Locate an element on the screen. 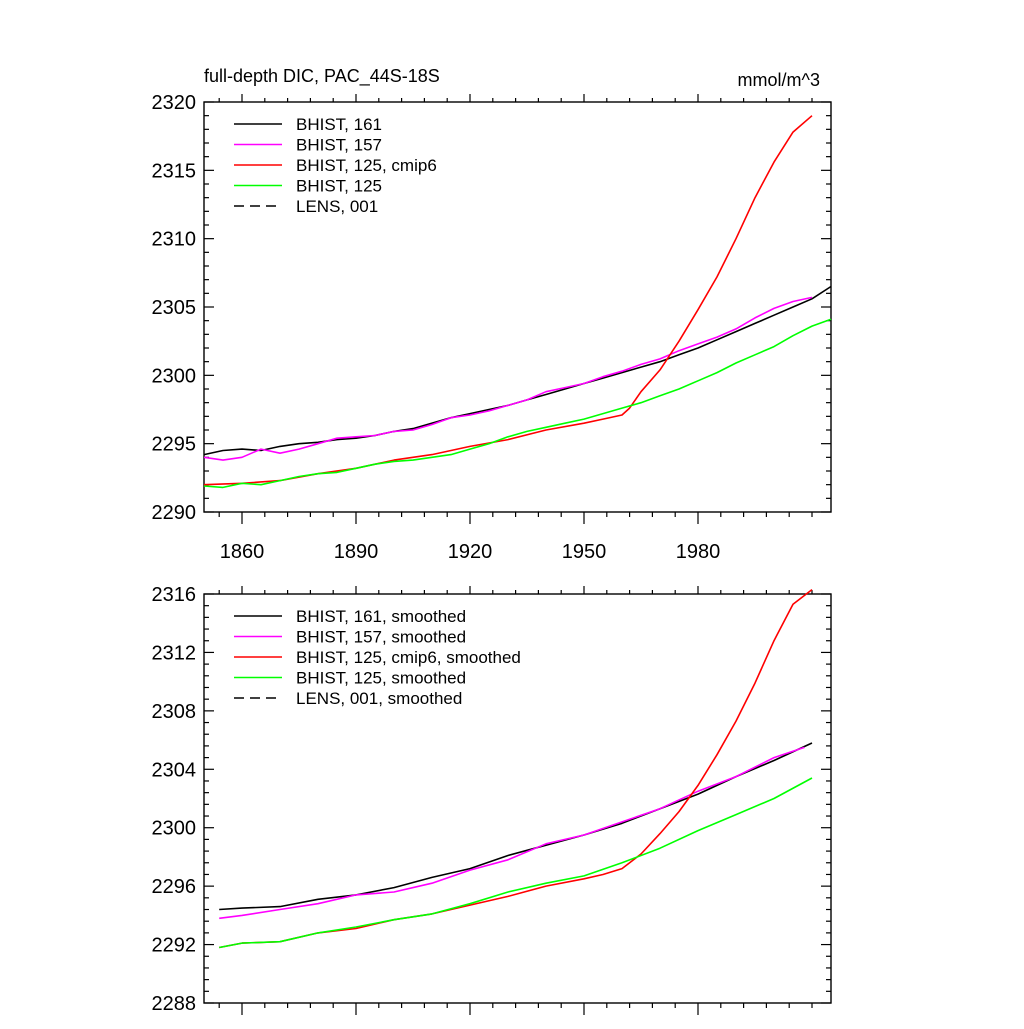 The image size is (1024, 1029). y-tick-label: 2310 is located at coordinates (174, 240).